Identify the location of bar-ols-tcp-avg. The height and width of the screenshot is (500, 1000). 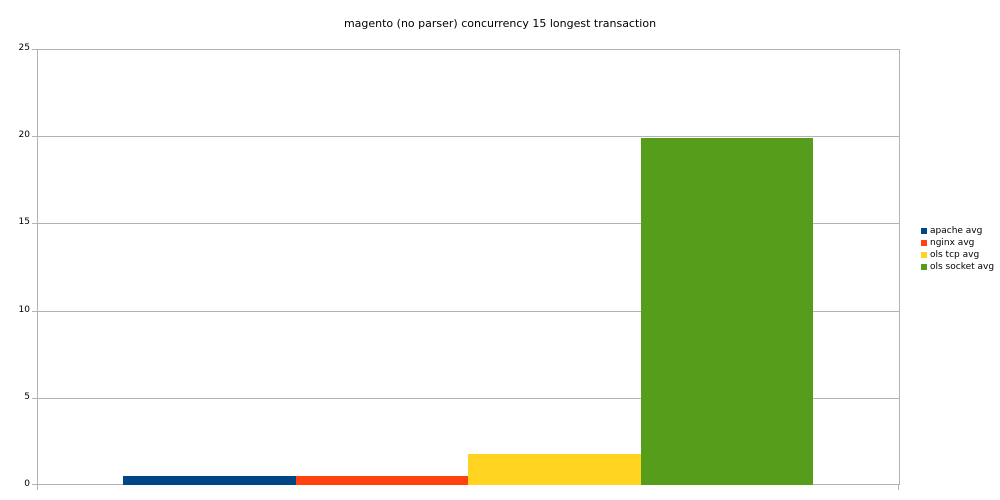
(554, 469).